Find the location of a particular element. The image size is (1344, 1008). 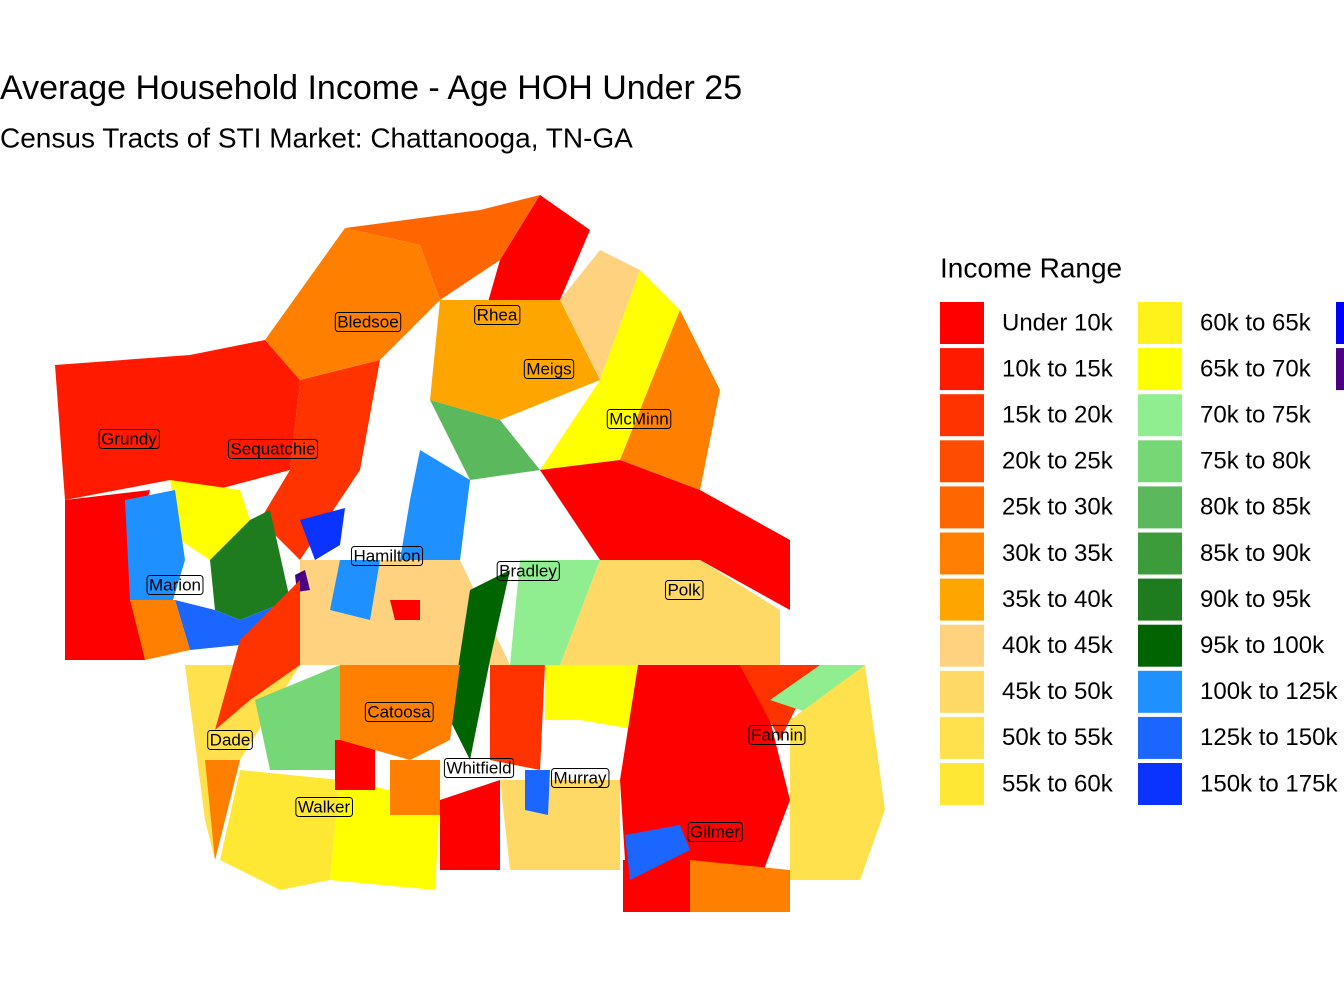

legend-label: 80k to 85k is located at coordinates (1256, 507).